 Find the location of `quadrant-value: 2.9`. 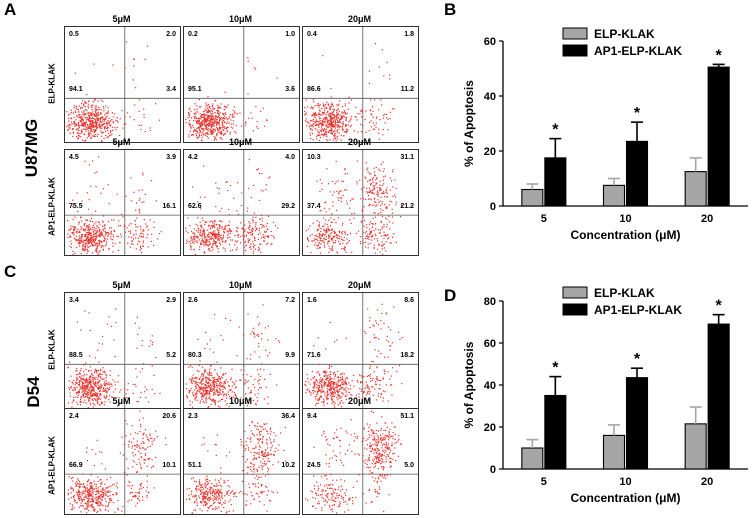

quadrant-value: 2.9 is located at coordinates (171, 300).